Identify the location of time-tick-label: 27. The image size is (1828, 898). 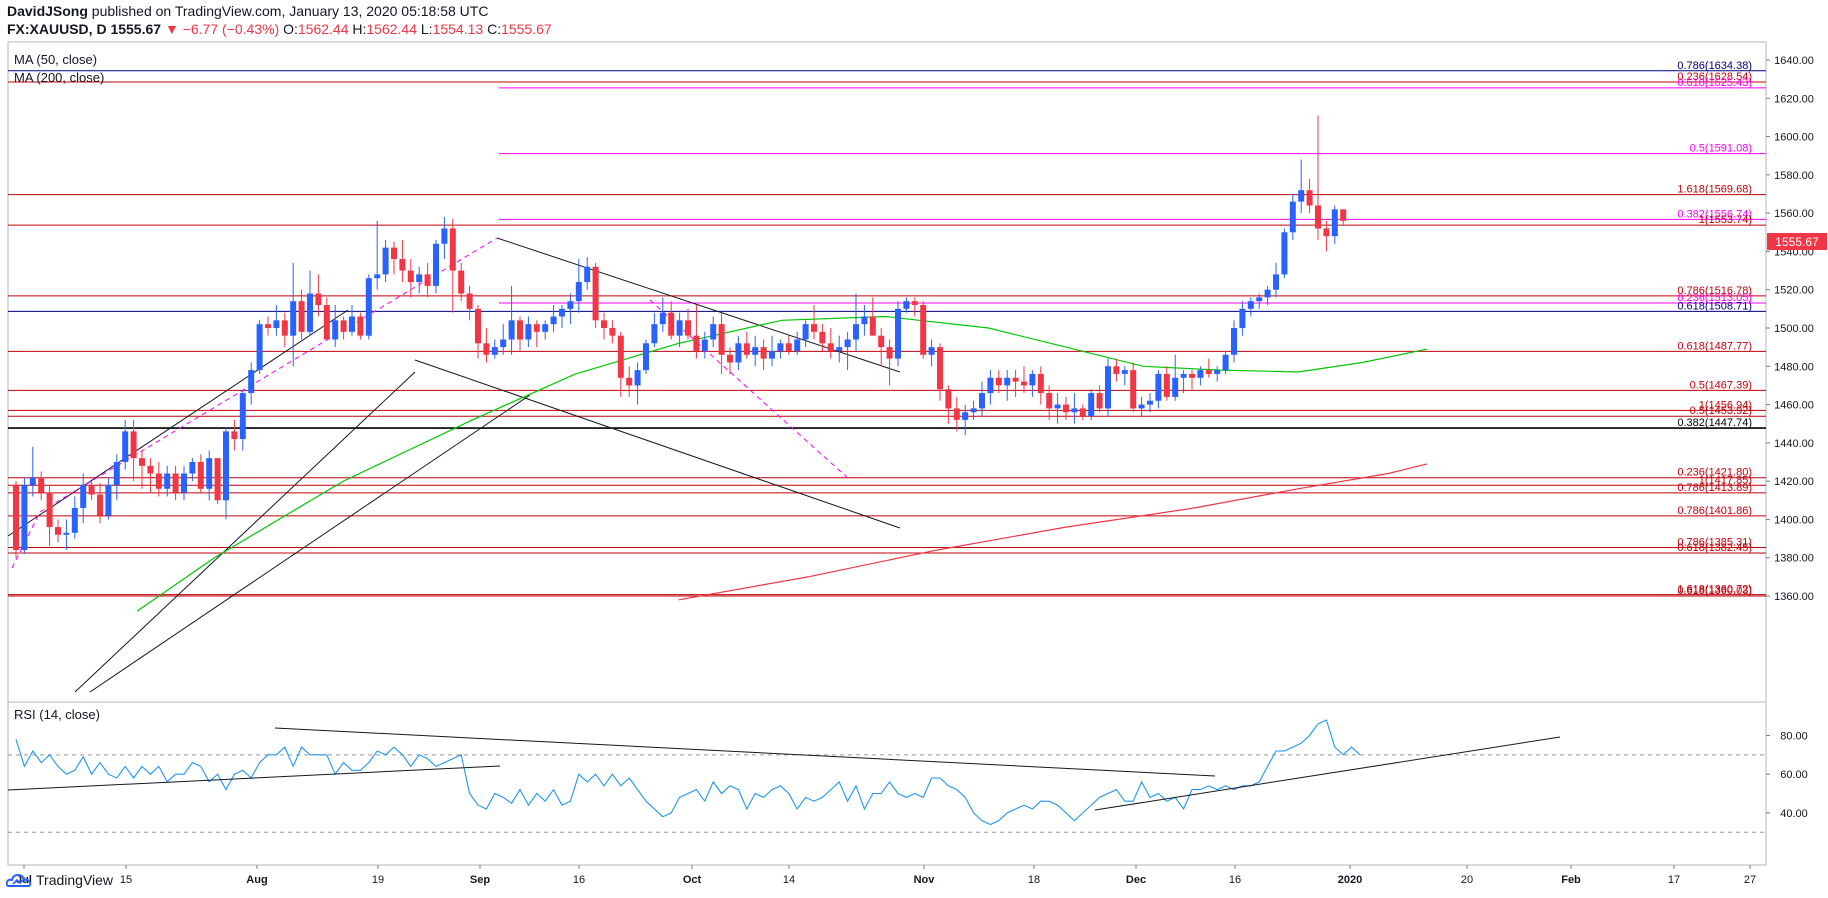
(1750, 880).